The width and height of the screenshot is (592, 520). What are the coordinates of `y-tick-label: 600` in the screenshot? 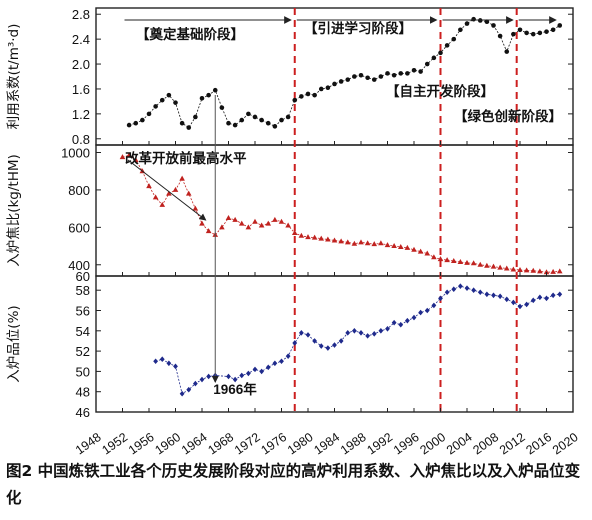 It's located at (79, 227).